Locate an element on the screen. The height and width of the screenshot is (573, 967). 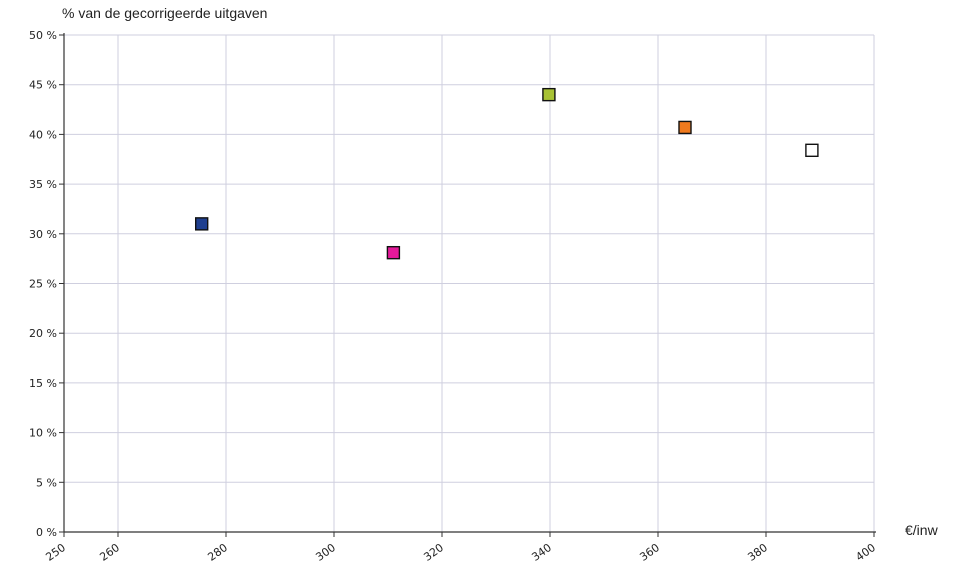
y-tick-label: 10 % is located at coordinates (43, 433).